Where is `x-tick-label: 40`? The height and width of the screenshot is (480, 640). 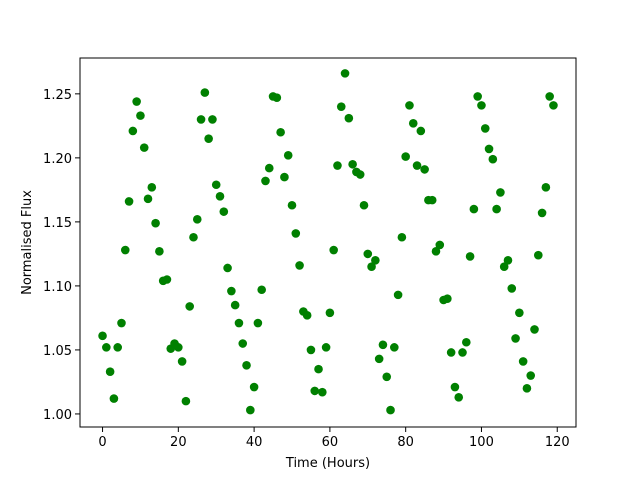
x-tick-label: 40 is located at coordinates (254, 442).